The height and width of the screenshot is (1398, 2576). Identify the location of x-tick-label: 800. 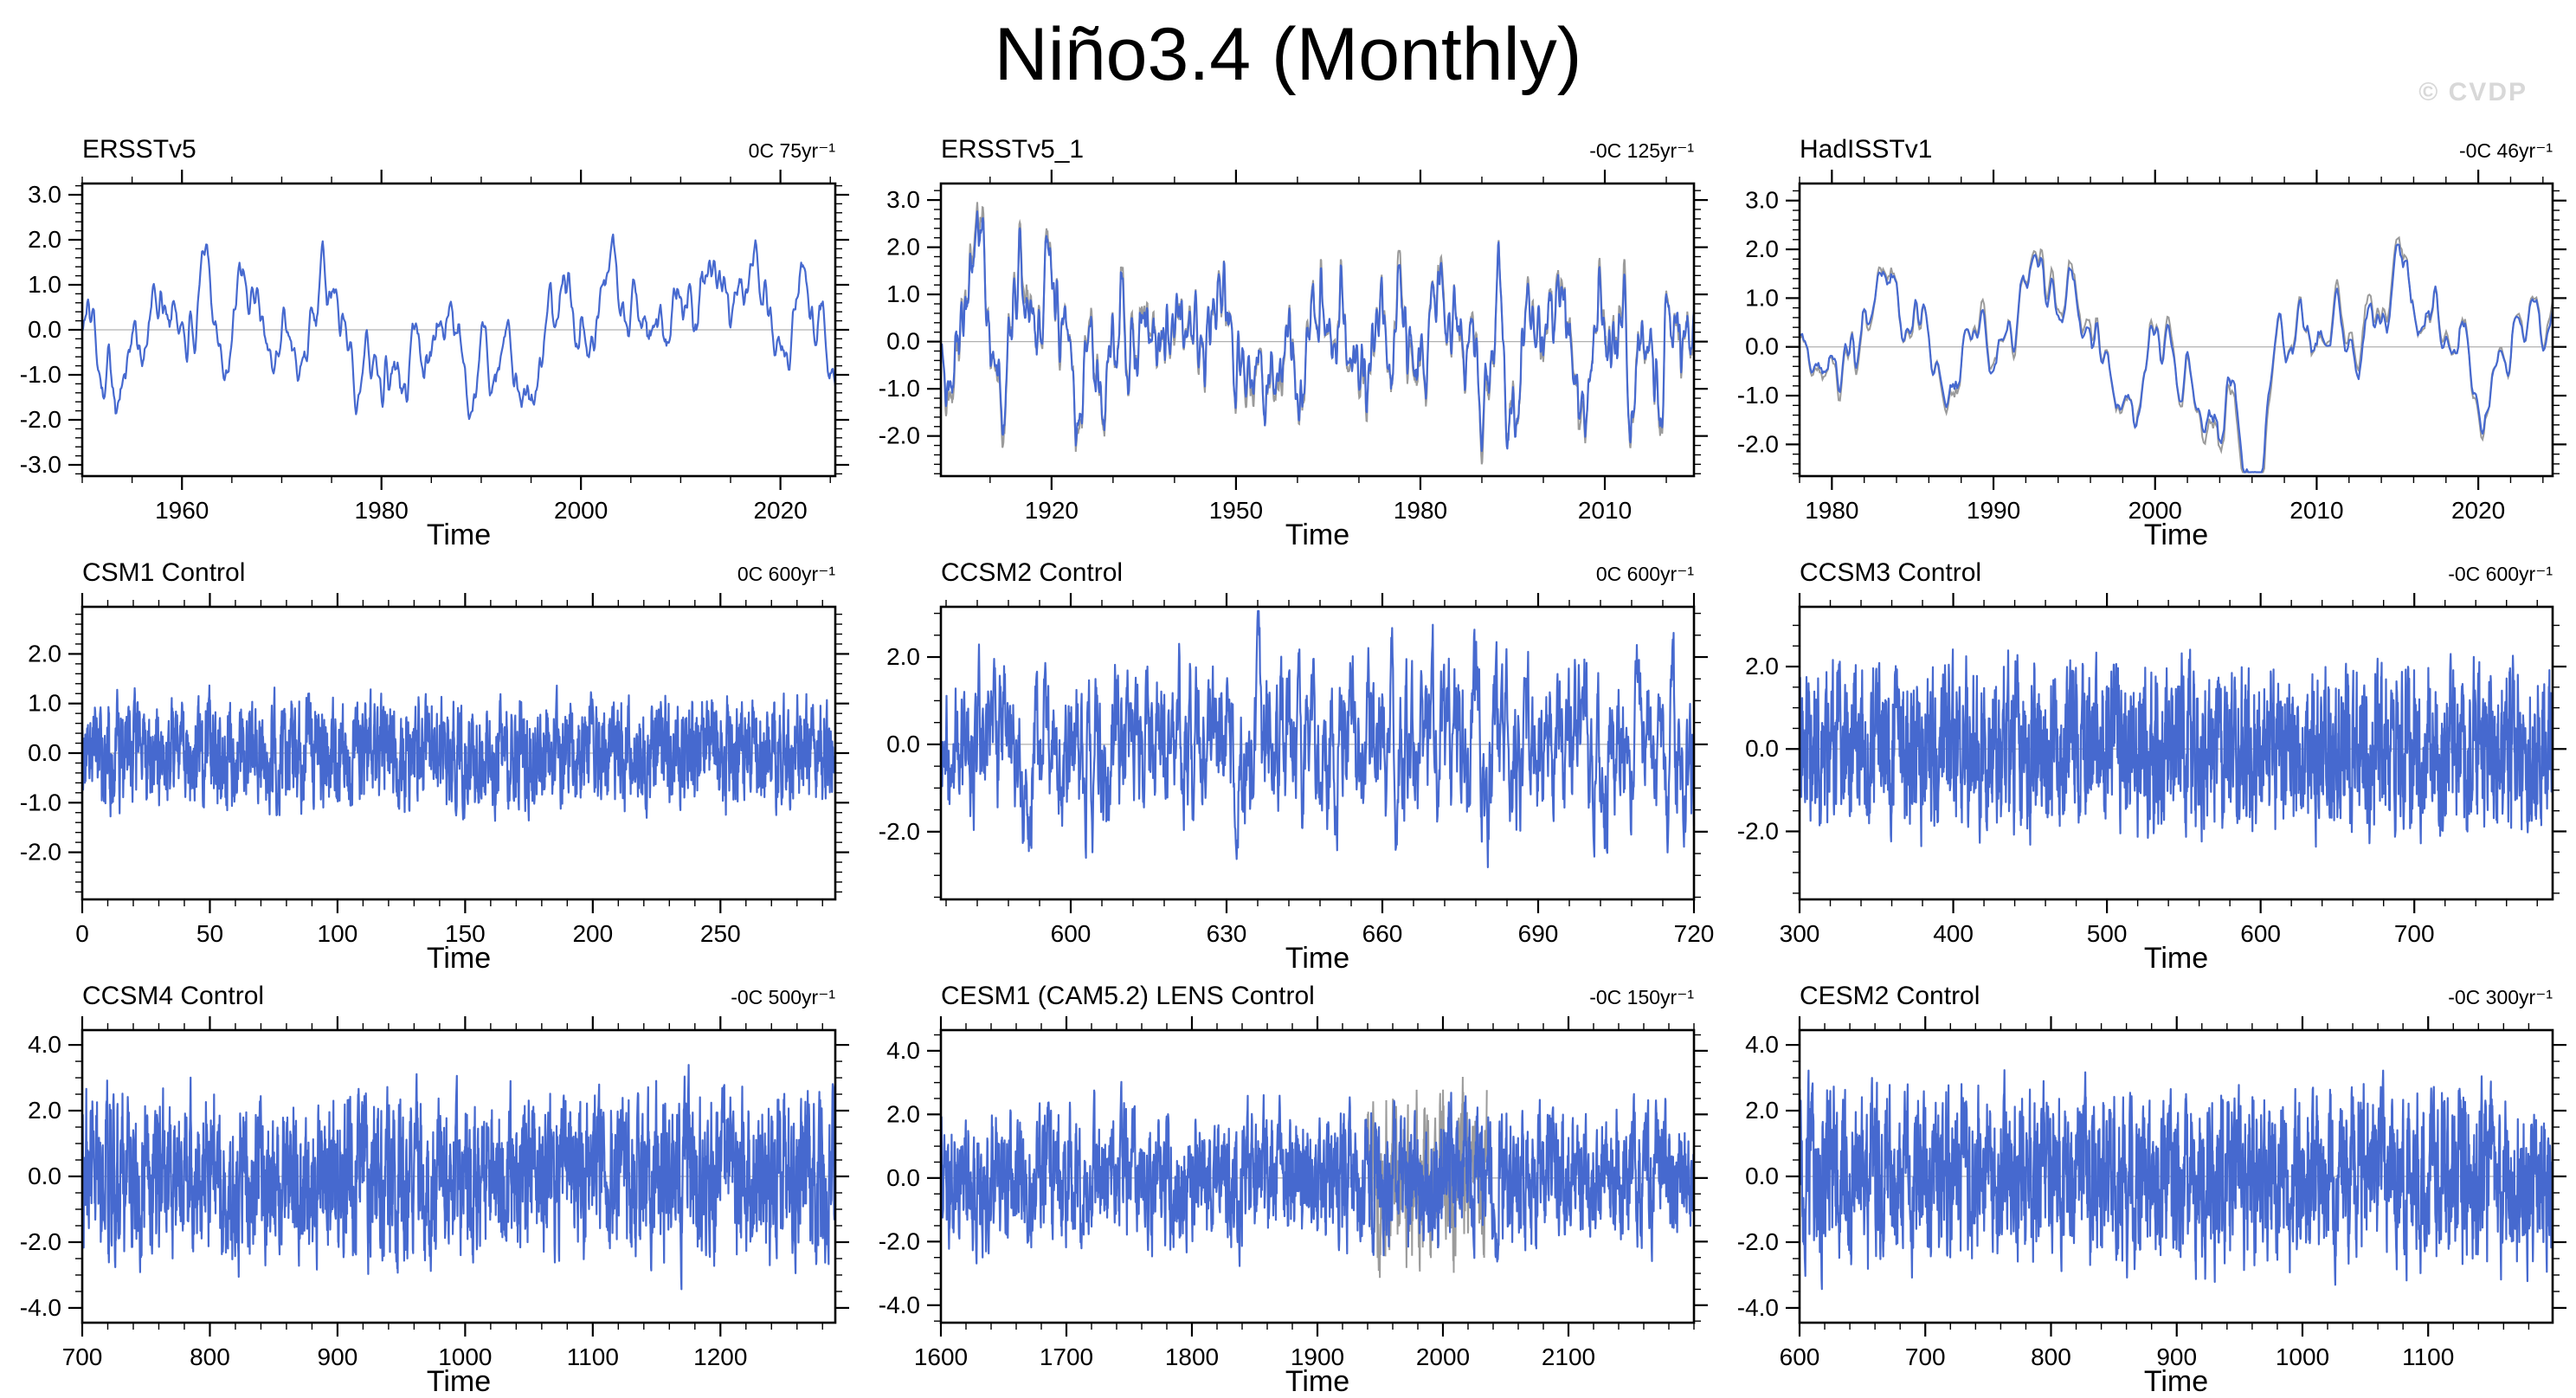
(210, 1356).